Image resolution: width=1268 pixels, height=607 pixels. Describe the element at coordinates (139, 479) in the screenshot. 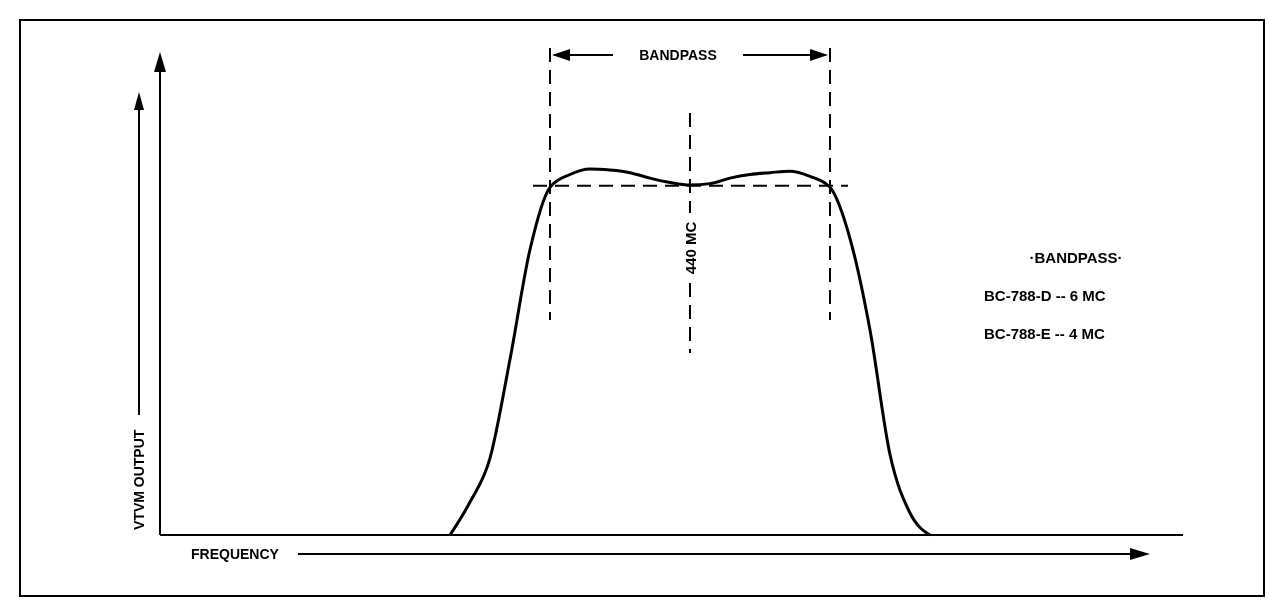

I see `y-axis-title: VTVM OUTPUT` at that location.